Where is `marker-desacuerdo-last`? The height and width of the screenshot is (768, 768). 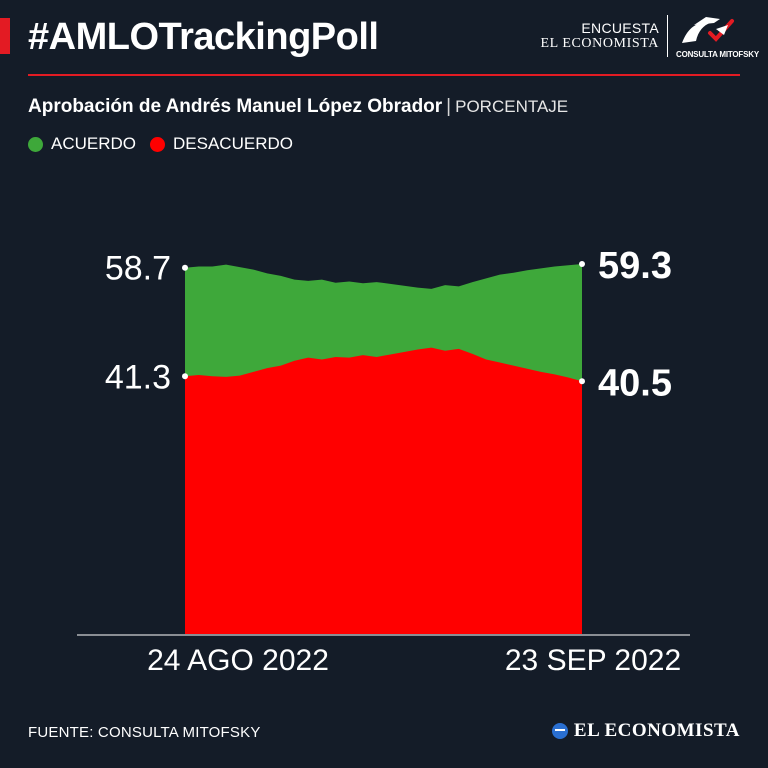 marker-desacuerdo-last is located at coordinates (582, 381).